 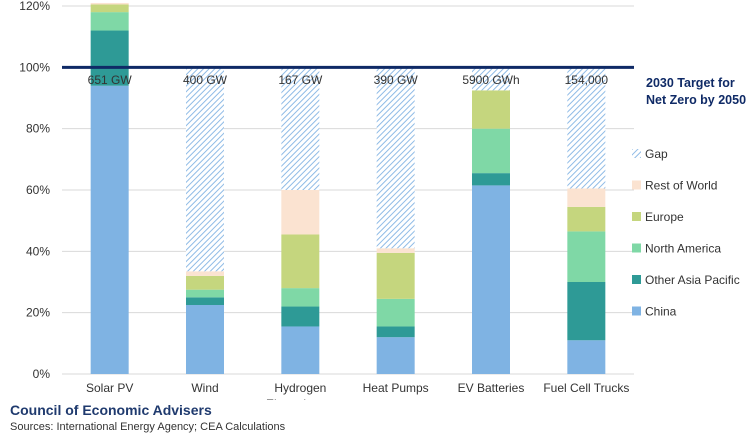 What do you see at coordinates (491, 388) in the screenshot?
I see `x-tick-label: EV Batteries` at bounding box center [491, 388].